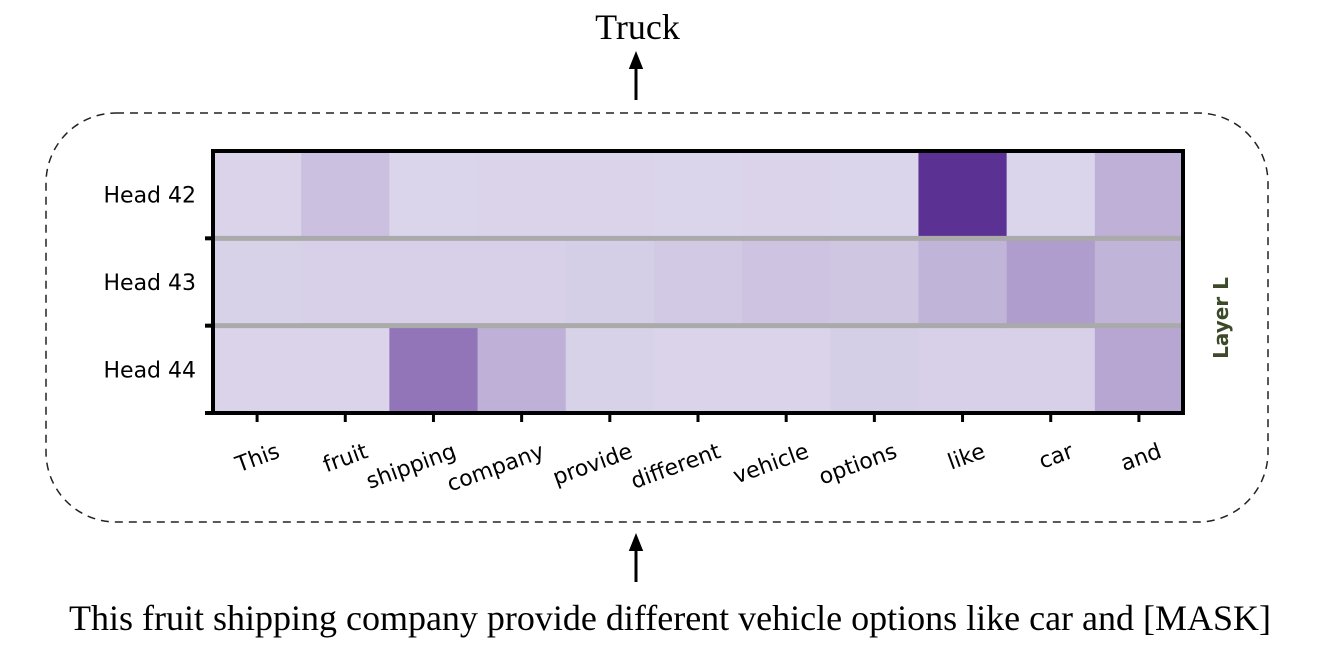  I want to click on row-label: Head 42, so click(149, 196).